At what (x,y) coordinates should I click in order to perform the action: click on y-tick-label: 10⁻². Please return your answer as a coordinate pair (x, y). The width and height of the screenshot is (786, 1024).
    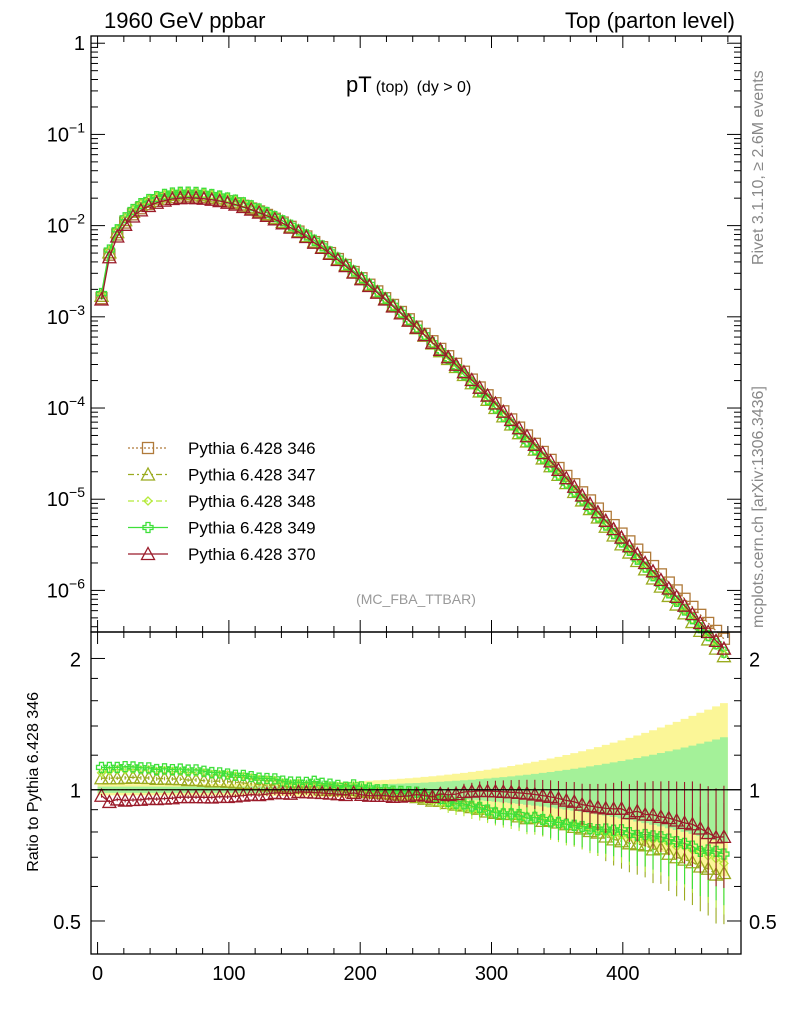
    Looking at the image, I should click on (66, 224).